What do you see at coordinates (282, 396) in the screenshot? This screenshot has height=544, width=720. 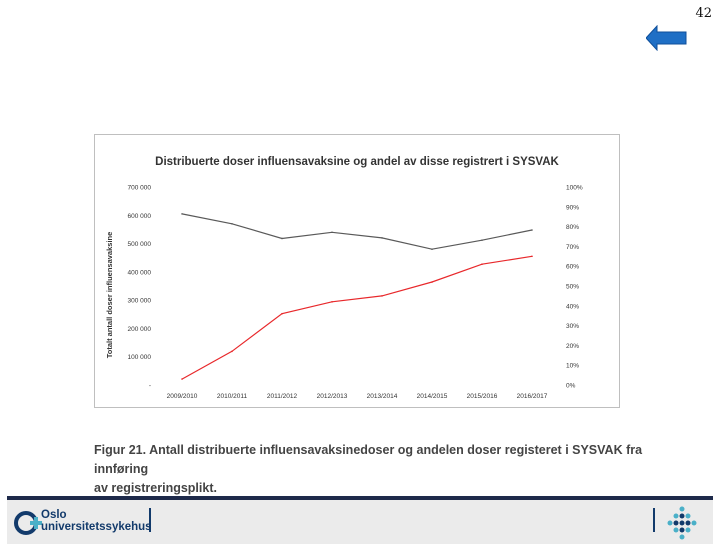 I see `x-axis-tick-label: 2011/2012` at bounding box center [282, 396].